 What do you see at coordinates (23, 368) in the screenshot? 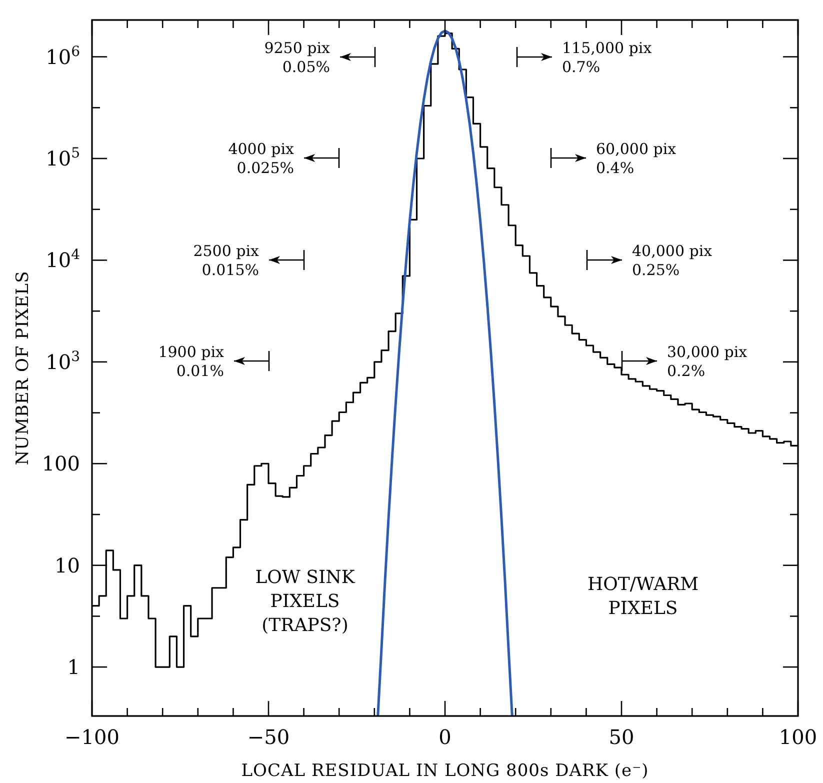
I see `y-axis-title: NUMBER OF PIXELS` at bounding box center [23, 368].